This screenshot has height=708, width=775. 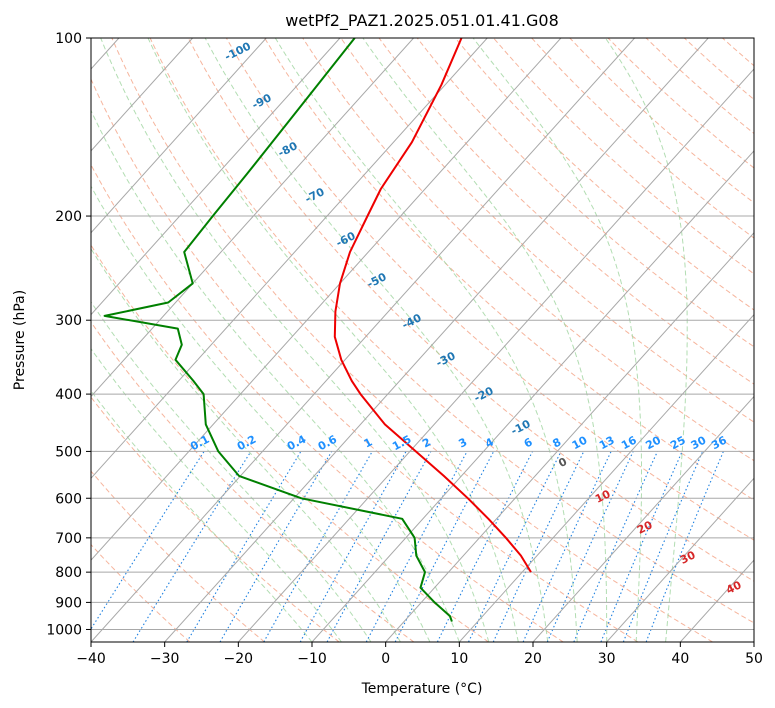 I want to click on x-tick-label: 30, so click(x=607, y=659).